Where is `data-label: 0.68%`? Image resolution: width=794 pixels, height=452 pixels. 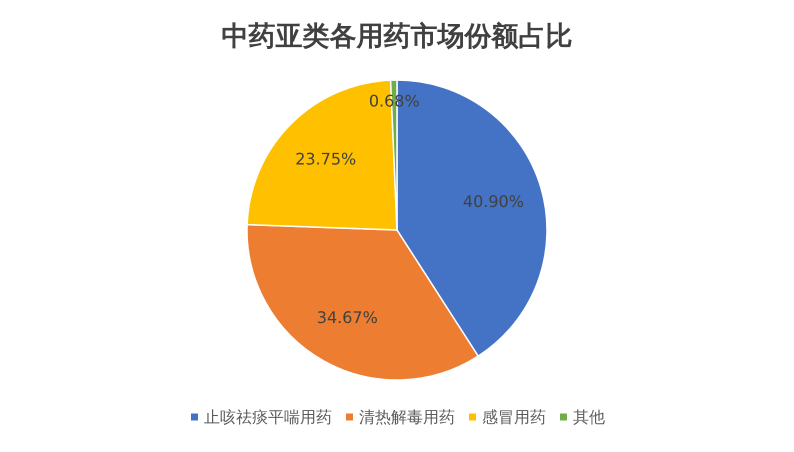 data-label: 0.68% is located at coordinates (394, 101).